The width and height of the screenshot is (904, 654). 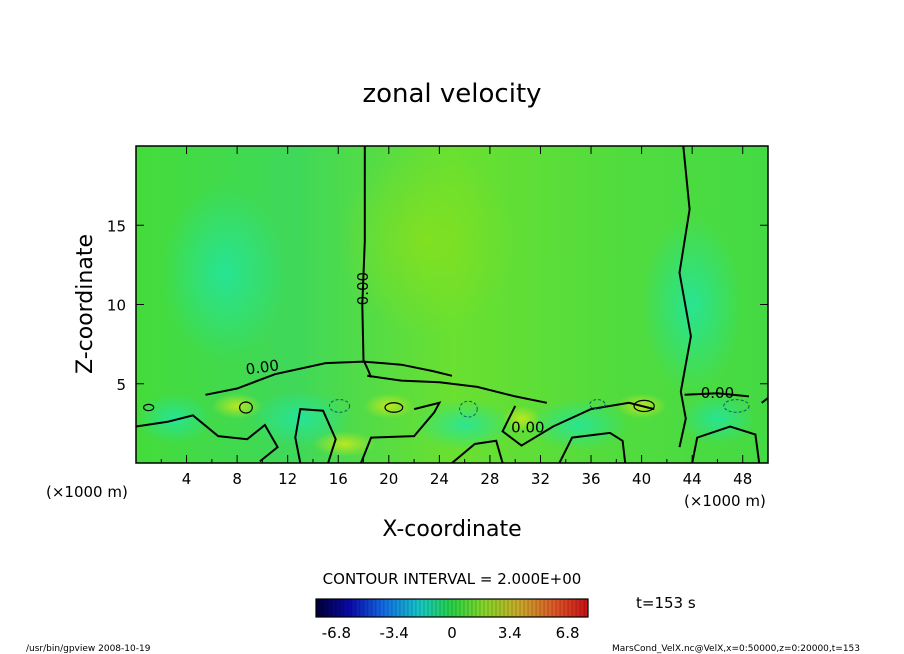 What do you see at coordinates (490, 354) in the screenshot?
I see `contour-labels: 0.00 0.00 0.00 0.00` at bounding box center [490, 354].